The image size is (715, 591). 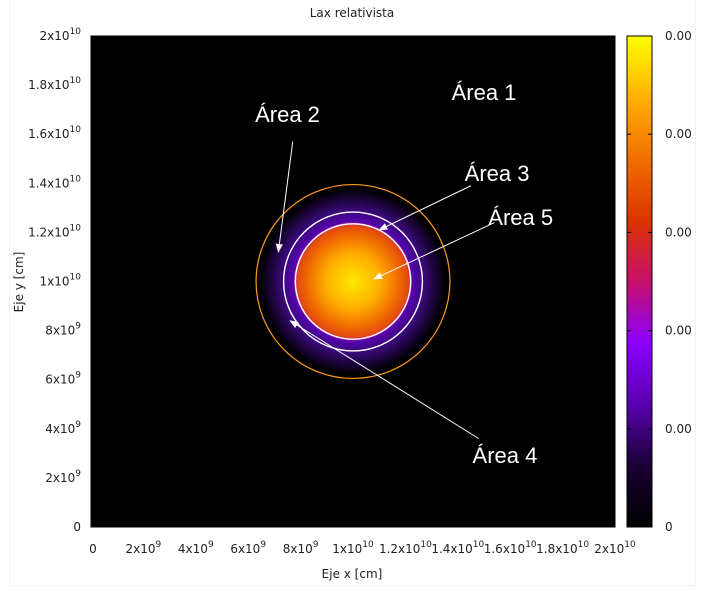 I want to click on x-tick-label: 1.4x10¹⁰, so click(x=457, y=548).